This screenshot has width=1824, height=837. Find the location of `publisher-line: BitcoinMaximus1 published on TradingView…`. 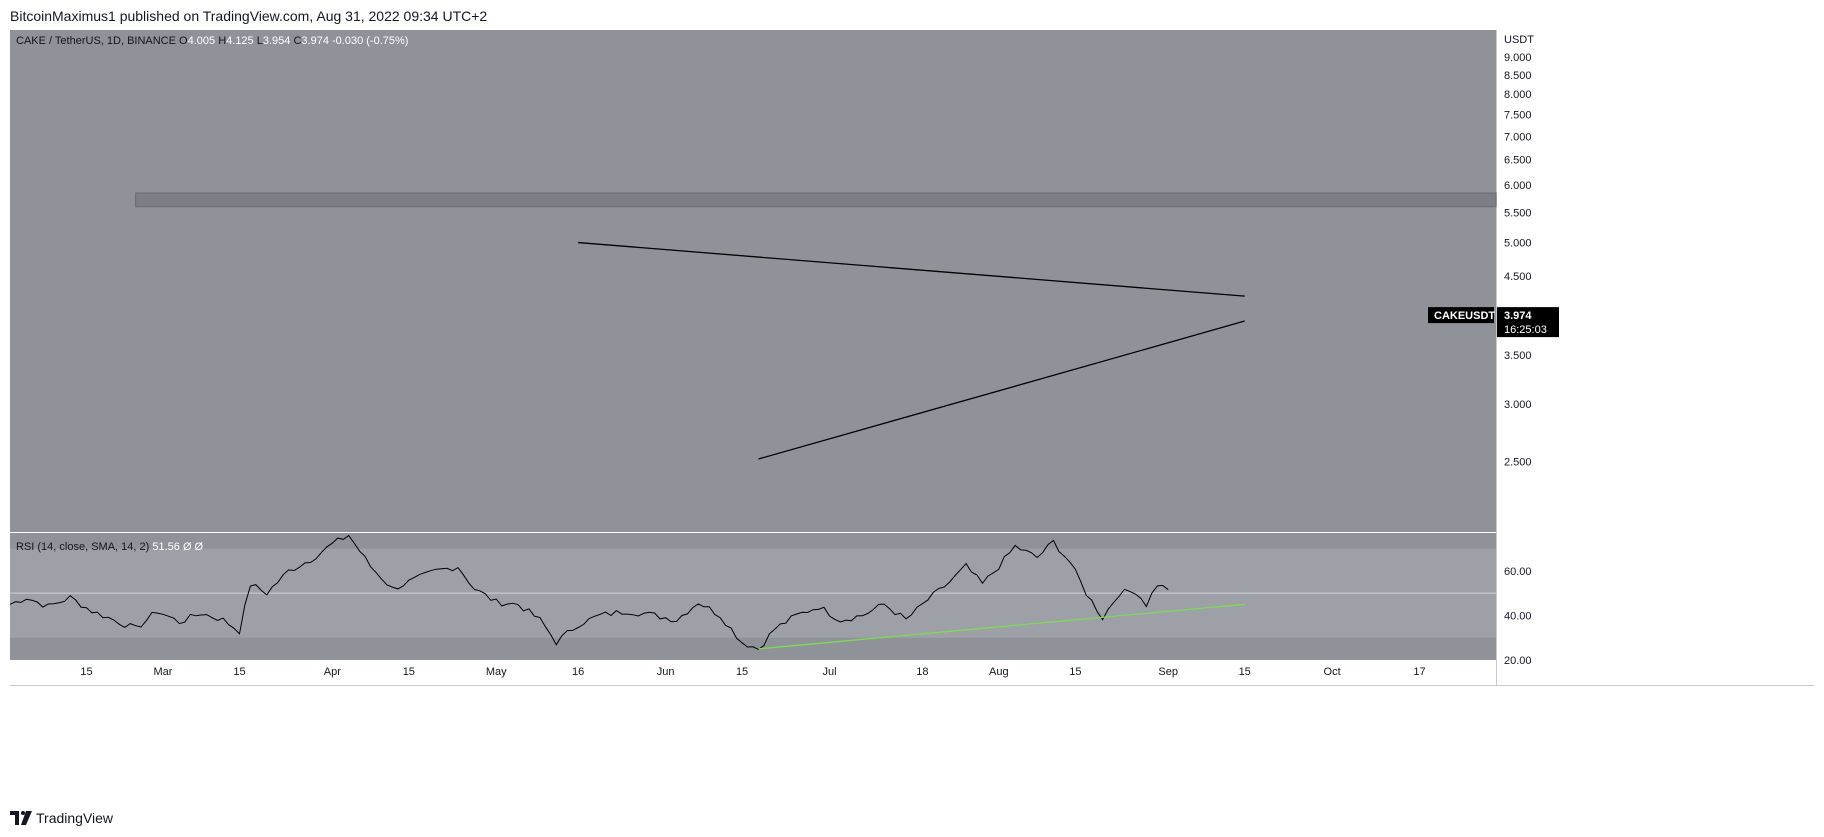

publisher-line: BitcoinMaximus1 published on TradingView… is located at coordinates (249, 16).